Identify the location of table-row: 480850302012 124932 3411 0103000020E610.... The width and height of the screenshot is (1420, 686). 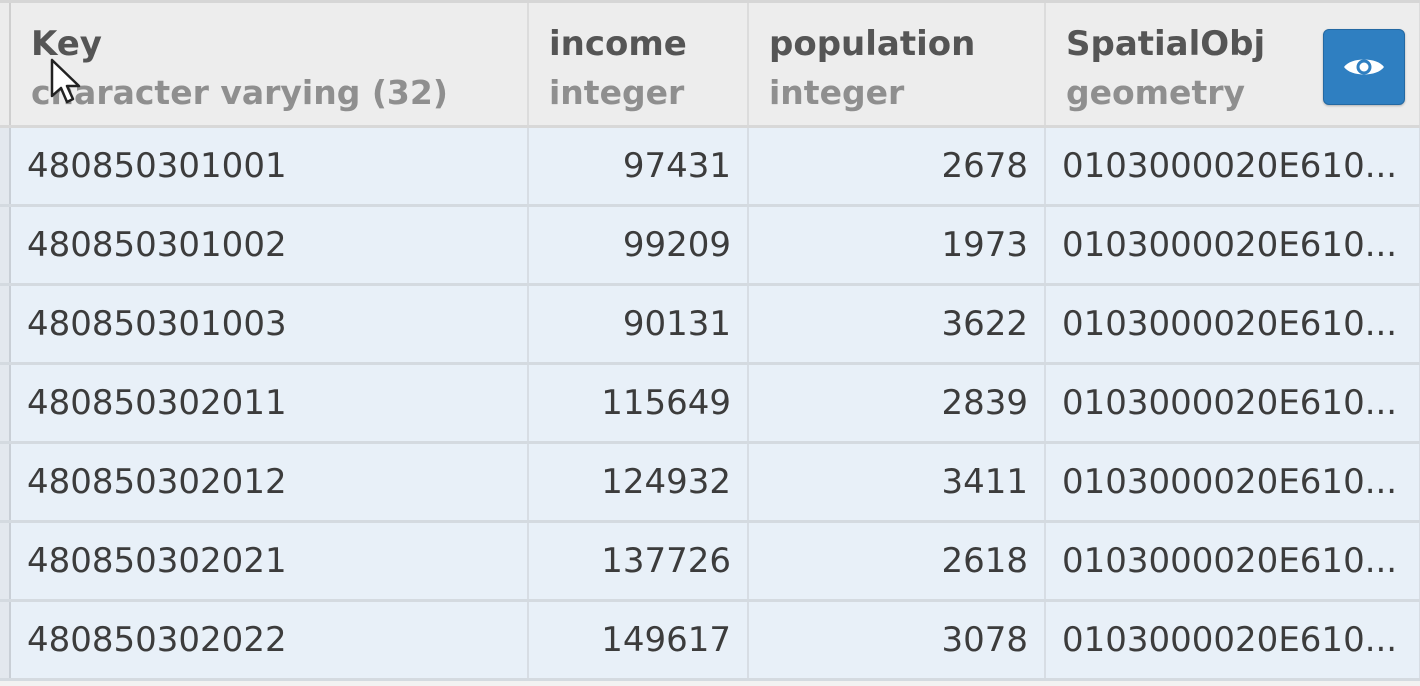
(710, 482).